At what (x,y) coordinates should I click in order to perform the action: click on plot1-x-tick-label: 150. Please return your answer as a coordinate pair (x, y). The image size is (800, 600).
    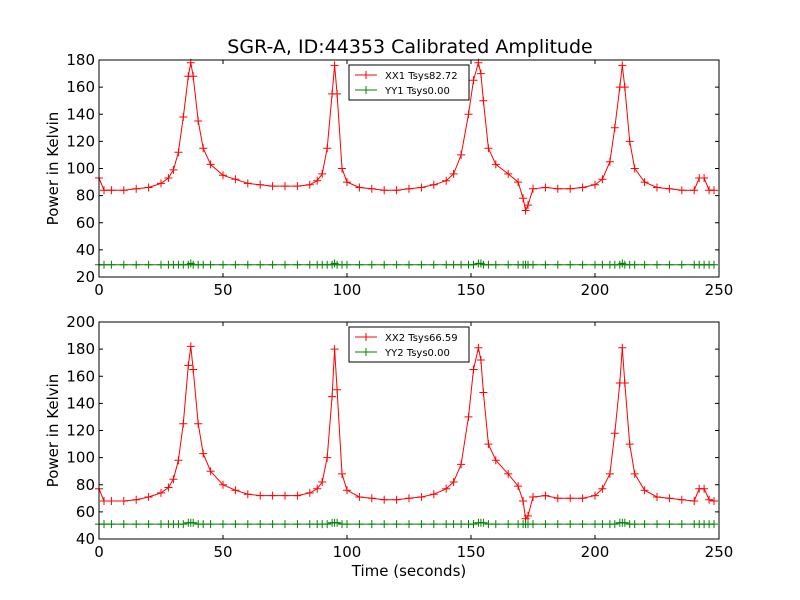
    Looking at the image, I should click on (471, 290).